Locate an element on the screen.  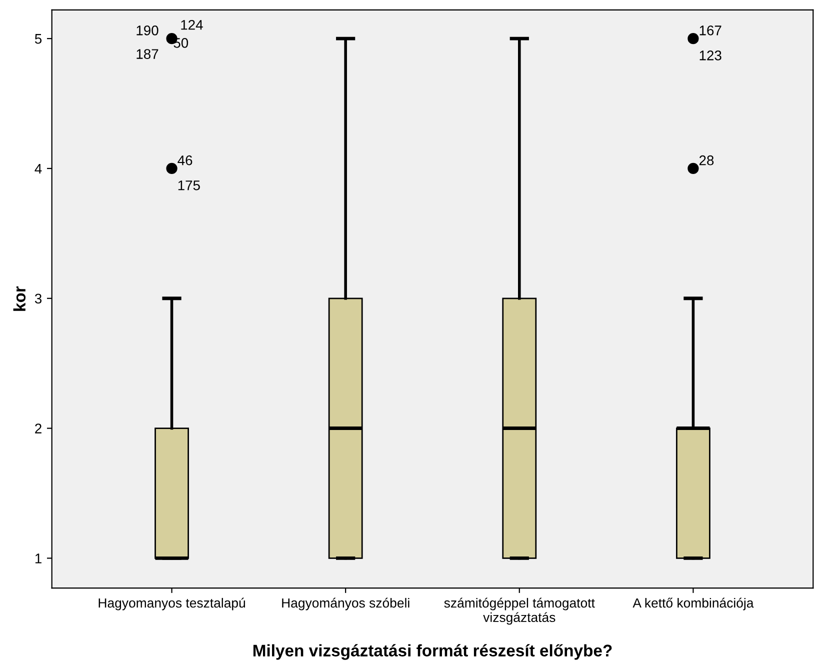
annotation: 175 is located at coordinates (189, 185).